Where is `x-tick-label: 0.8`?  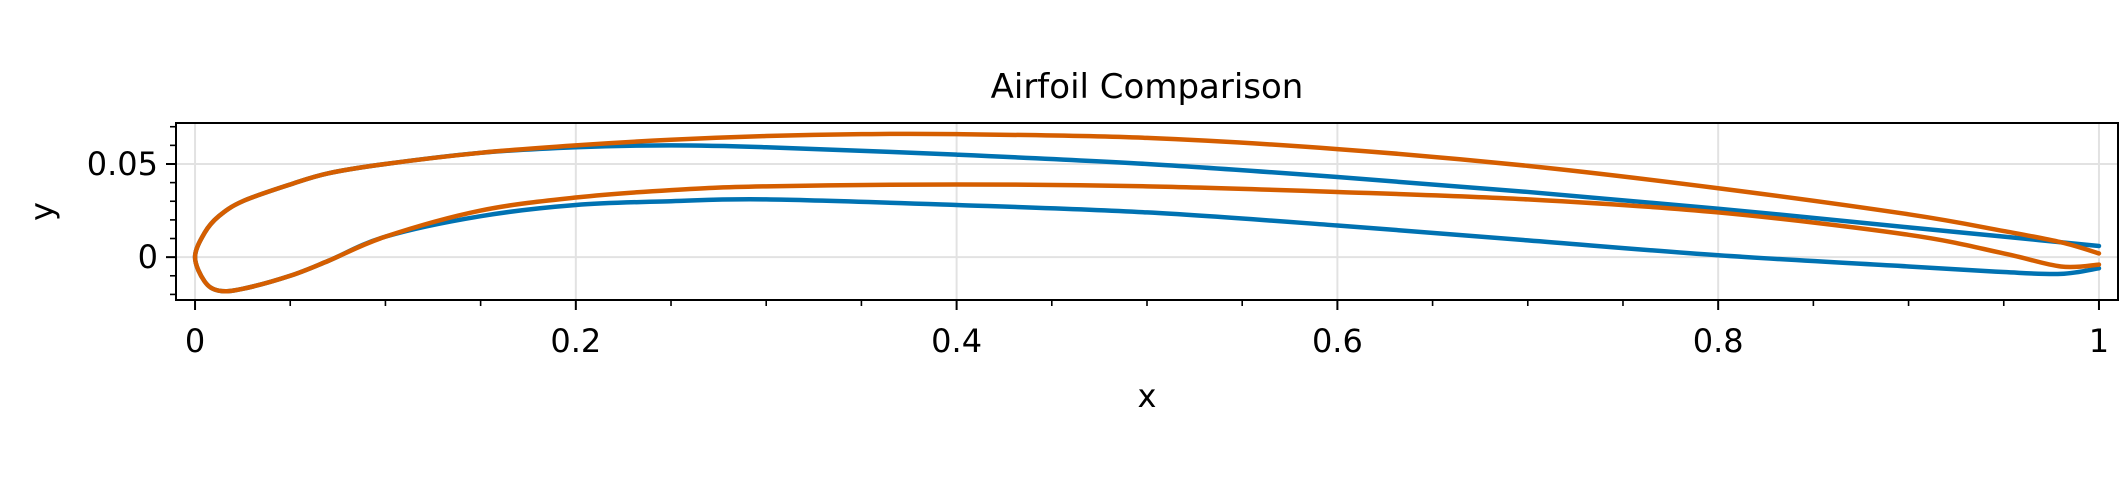
x-tick-label: 0.8 is located at coordinates (1718, 341).